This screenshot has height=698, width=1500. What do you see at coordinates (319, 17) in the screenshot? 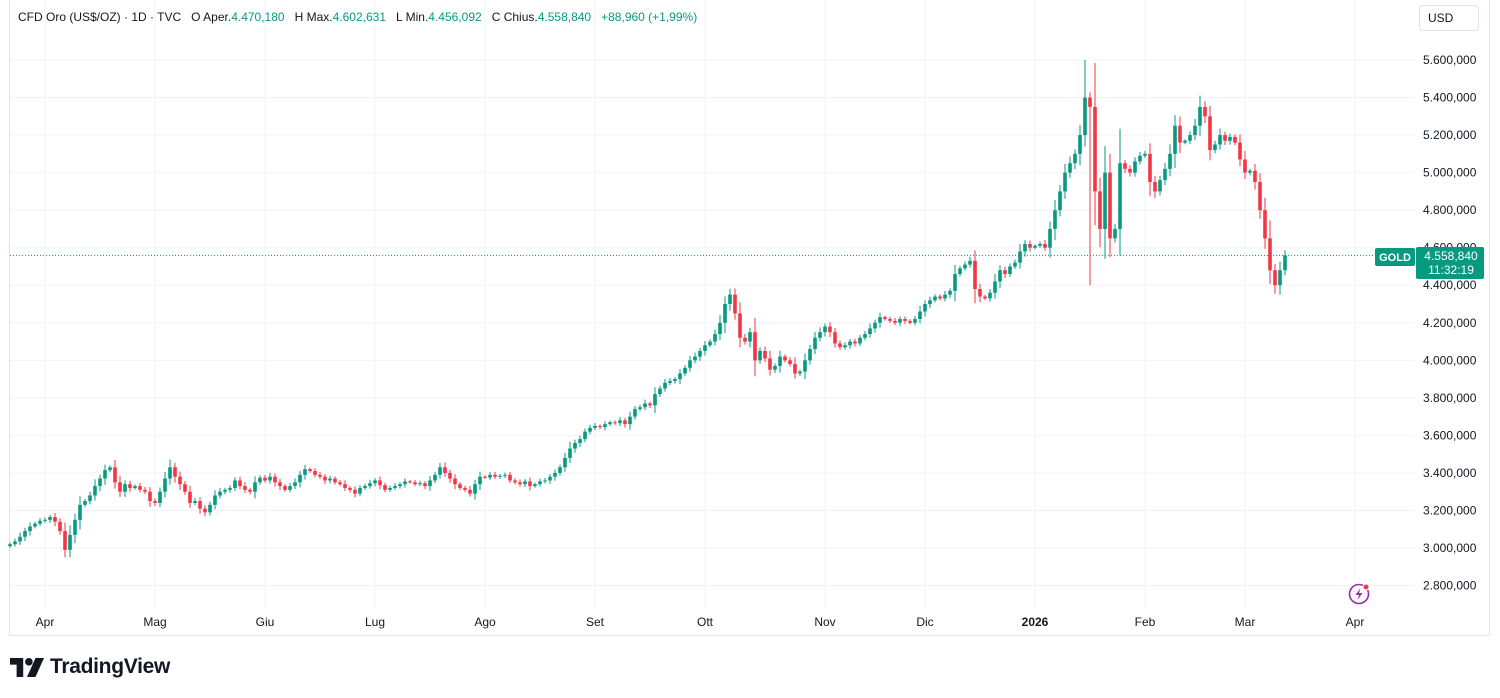
I see `high-key: Max.` at bounding box center [319, 17].